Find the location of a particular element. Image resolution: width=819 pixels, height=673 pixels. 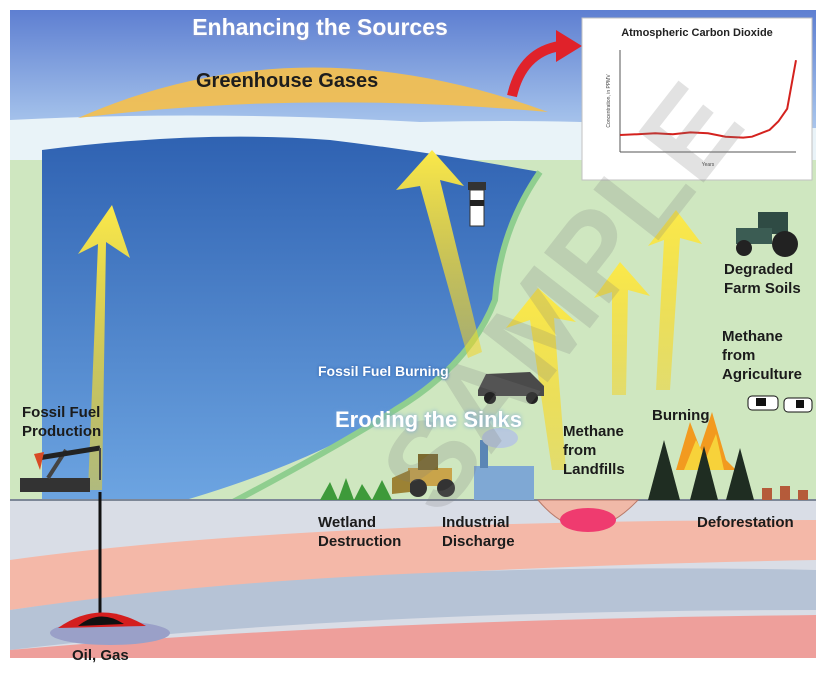

fossil-fuel-burning-label: Fossil Fuel Burning is located at coordinates (383, 371).